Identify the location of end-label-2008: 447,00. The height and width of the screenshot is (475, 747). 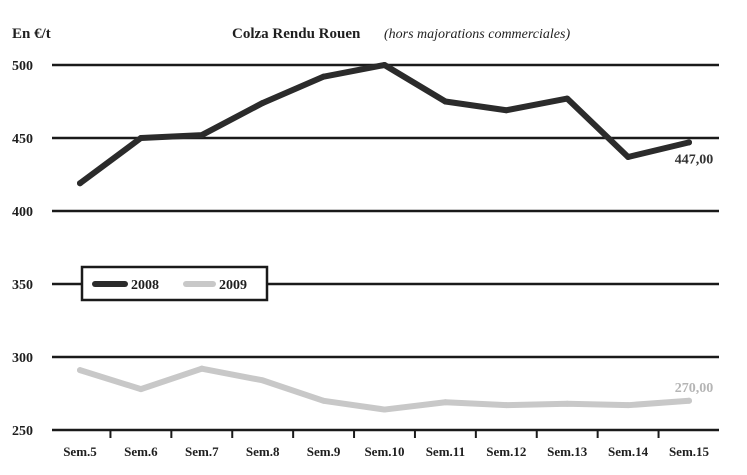
(694, 159).